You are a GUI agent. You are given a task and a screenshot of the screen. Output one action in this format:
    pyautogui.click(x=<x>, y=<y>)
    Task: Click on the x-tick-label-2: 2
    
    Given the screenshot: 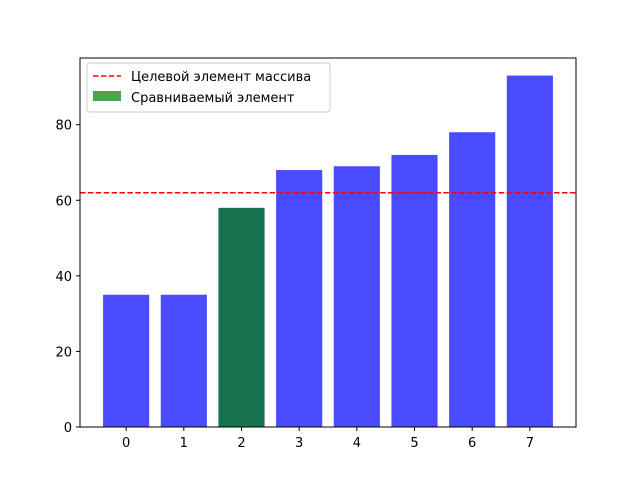 What is the action you would take?
    pyautogui.click(x=241, y=443)
    